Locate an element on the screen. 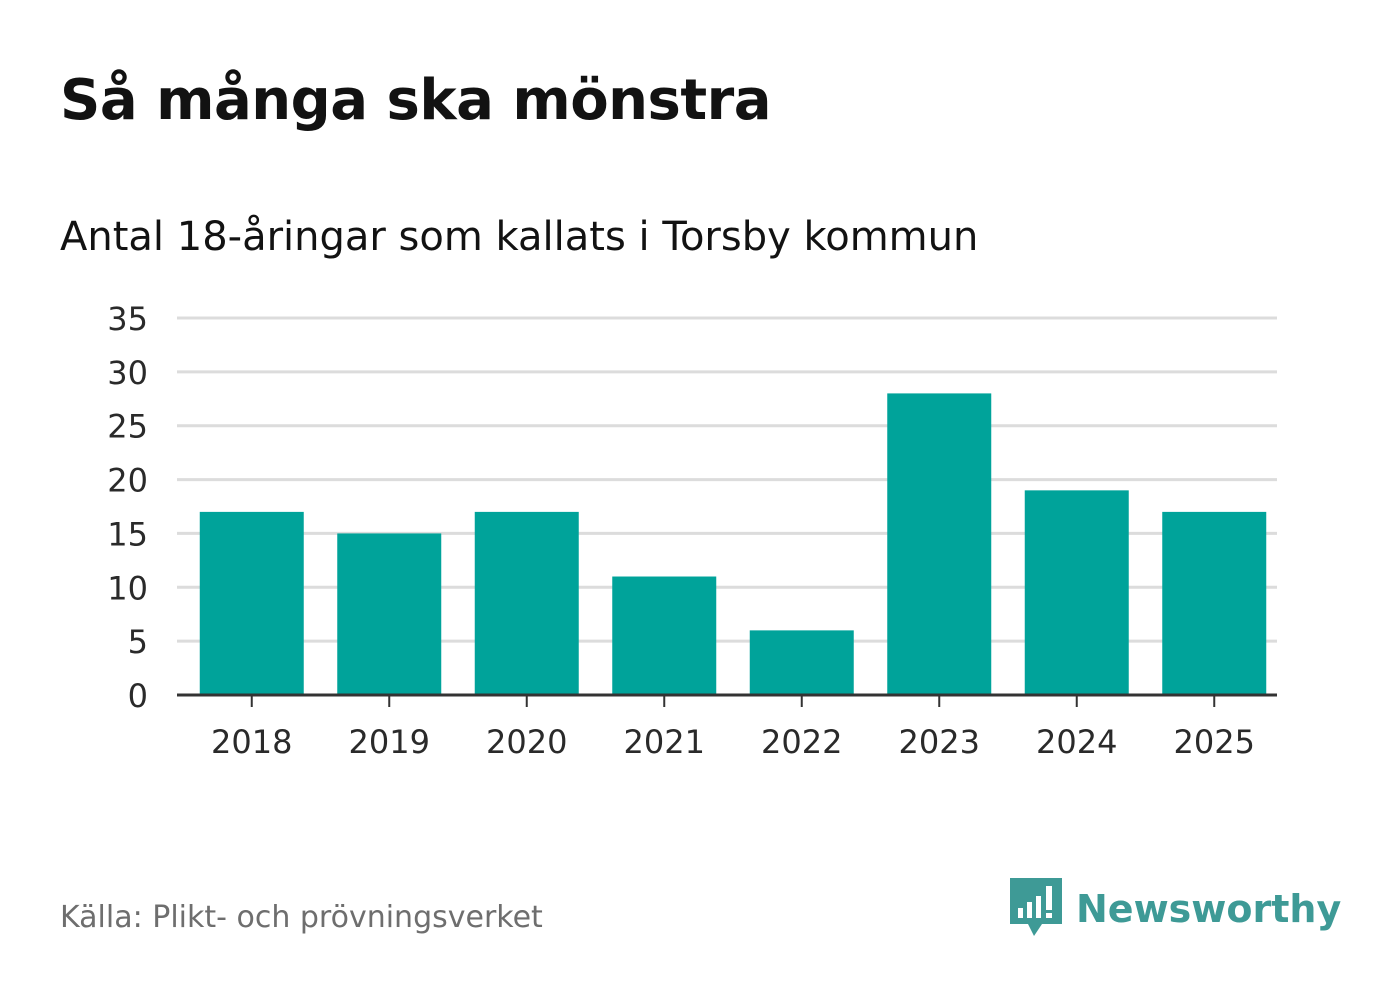 This screenshot has height=999, width=1382. x-tick-label: 2019 is located at coordinates (389, 742).